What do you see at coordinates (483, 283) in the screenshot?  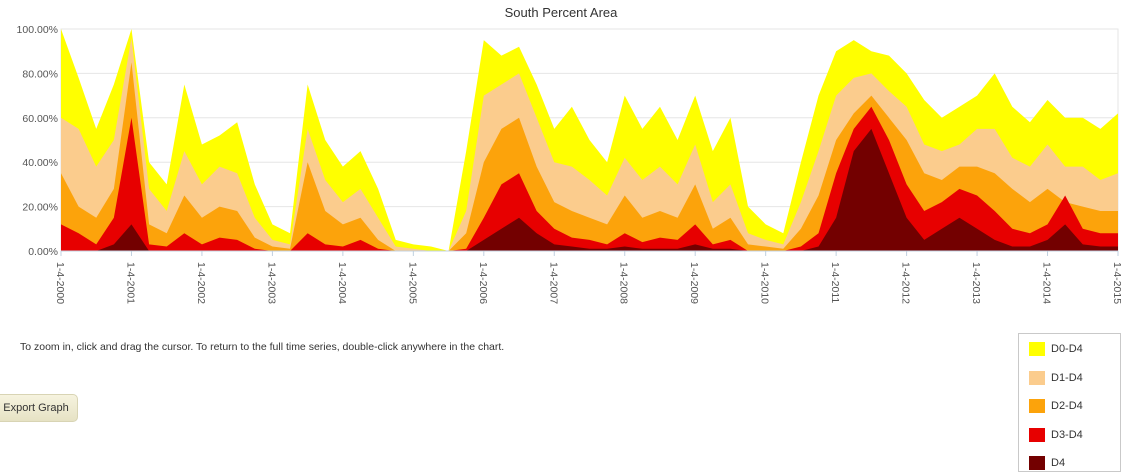 I see `x-tick-label: 1-4-2006` at bounding box center [483, 283].